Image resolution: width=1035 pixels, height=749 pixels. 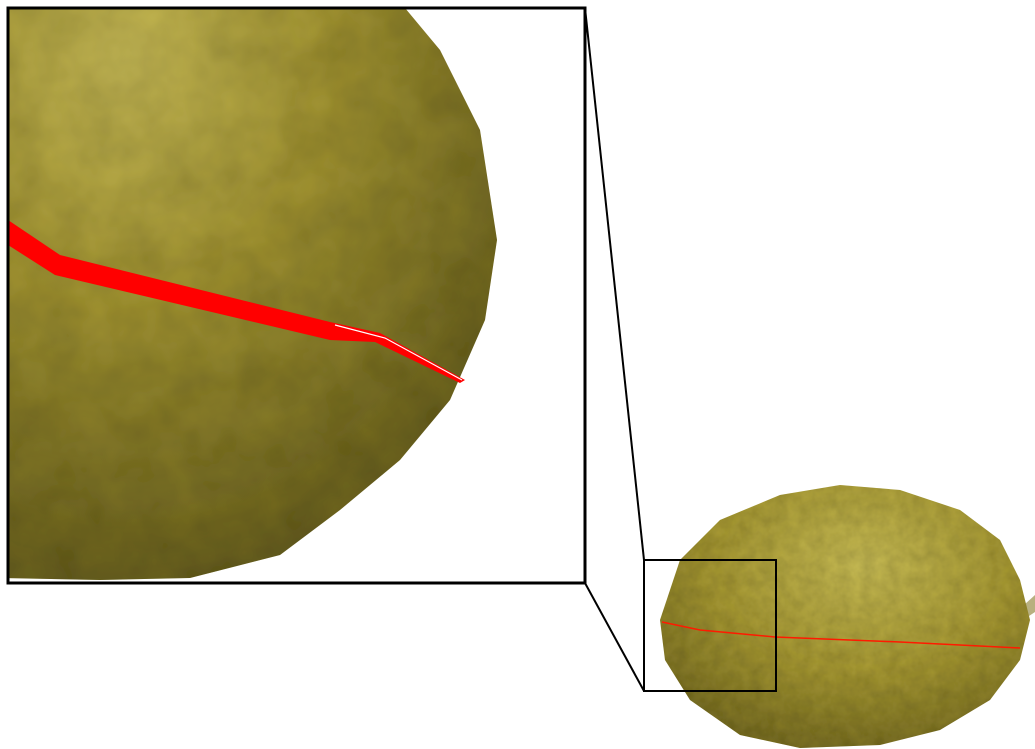 What do you see at coordinates (710, 625) in the screenshot?
I see `zoom-region` at bounding box center [710, 625].